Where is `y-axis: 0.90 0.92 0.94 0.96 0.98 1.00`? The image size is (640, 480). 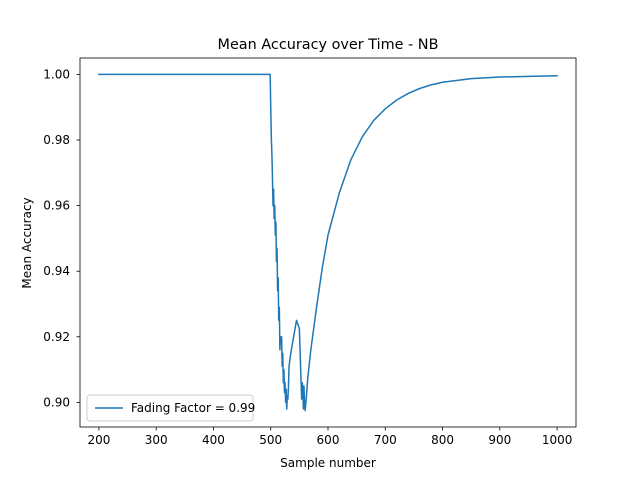
y-axis: 0.90 0.92 0.94 0.96 0.98 1.00 is located at coordinates (61, 238).